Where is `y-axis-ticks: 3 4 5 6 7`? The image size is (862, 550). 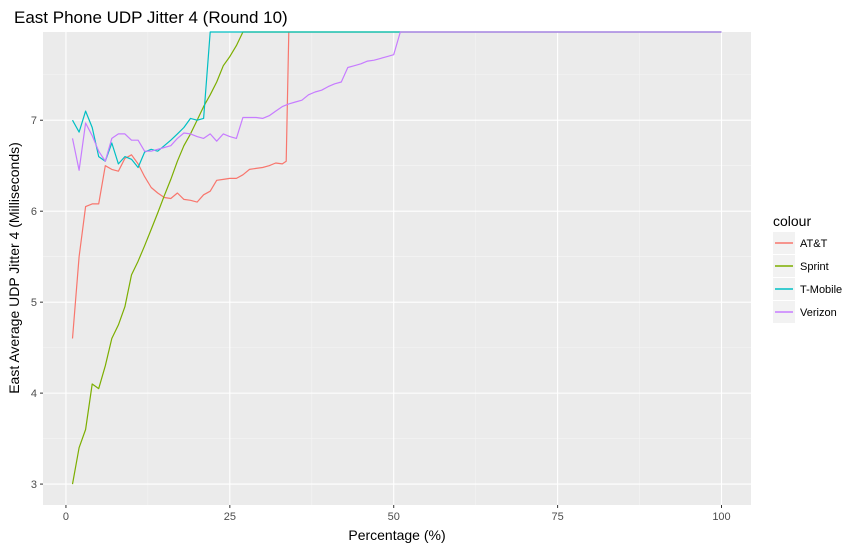 y-axis-ticks: 3 4 5 6 7 is located at coordinates (37, 303).